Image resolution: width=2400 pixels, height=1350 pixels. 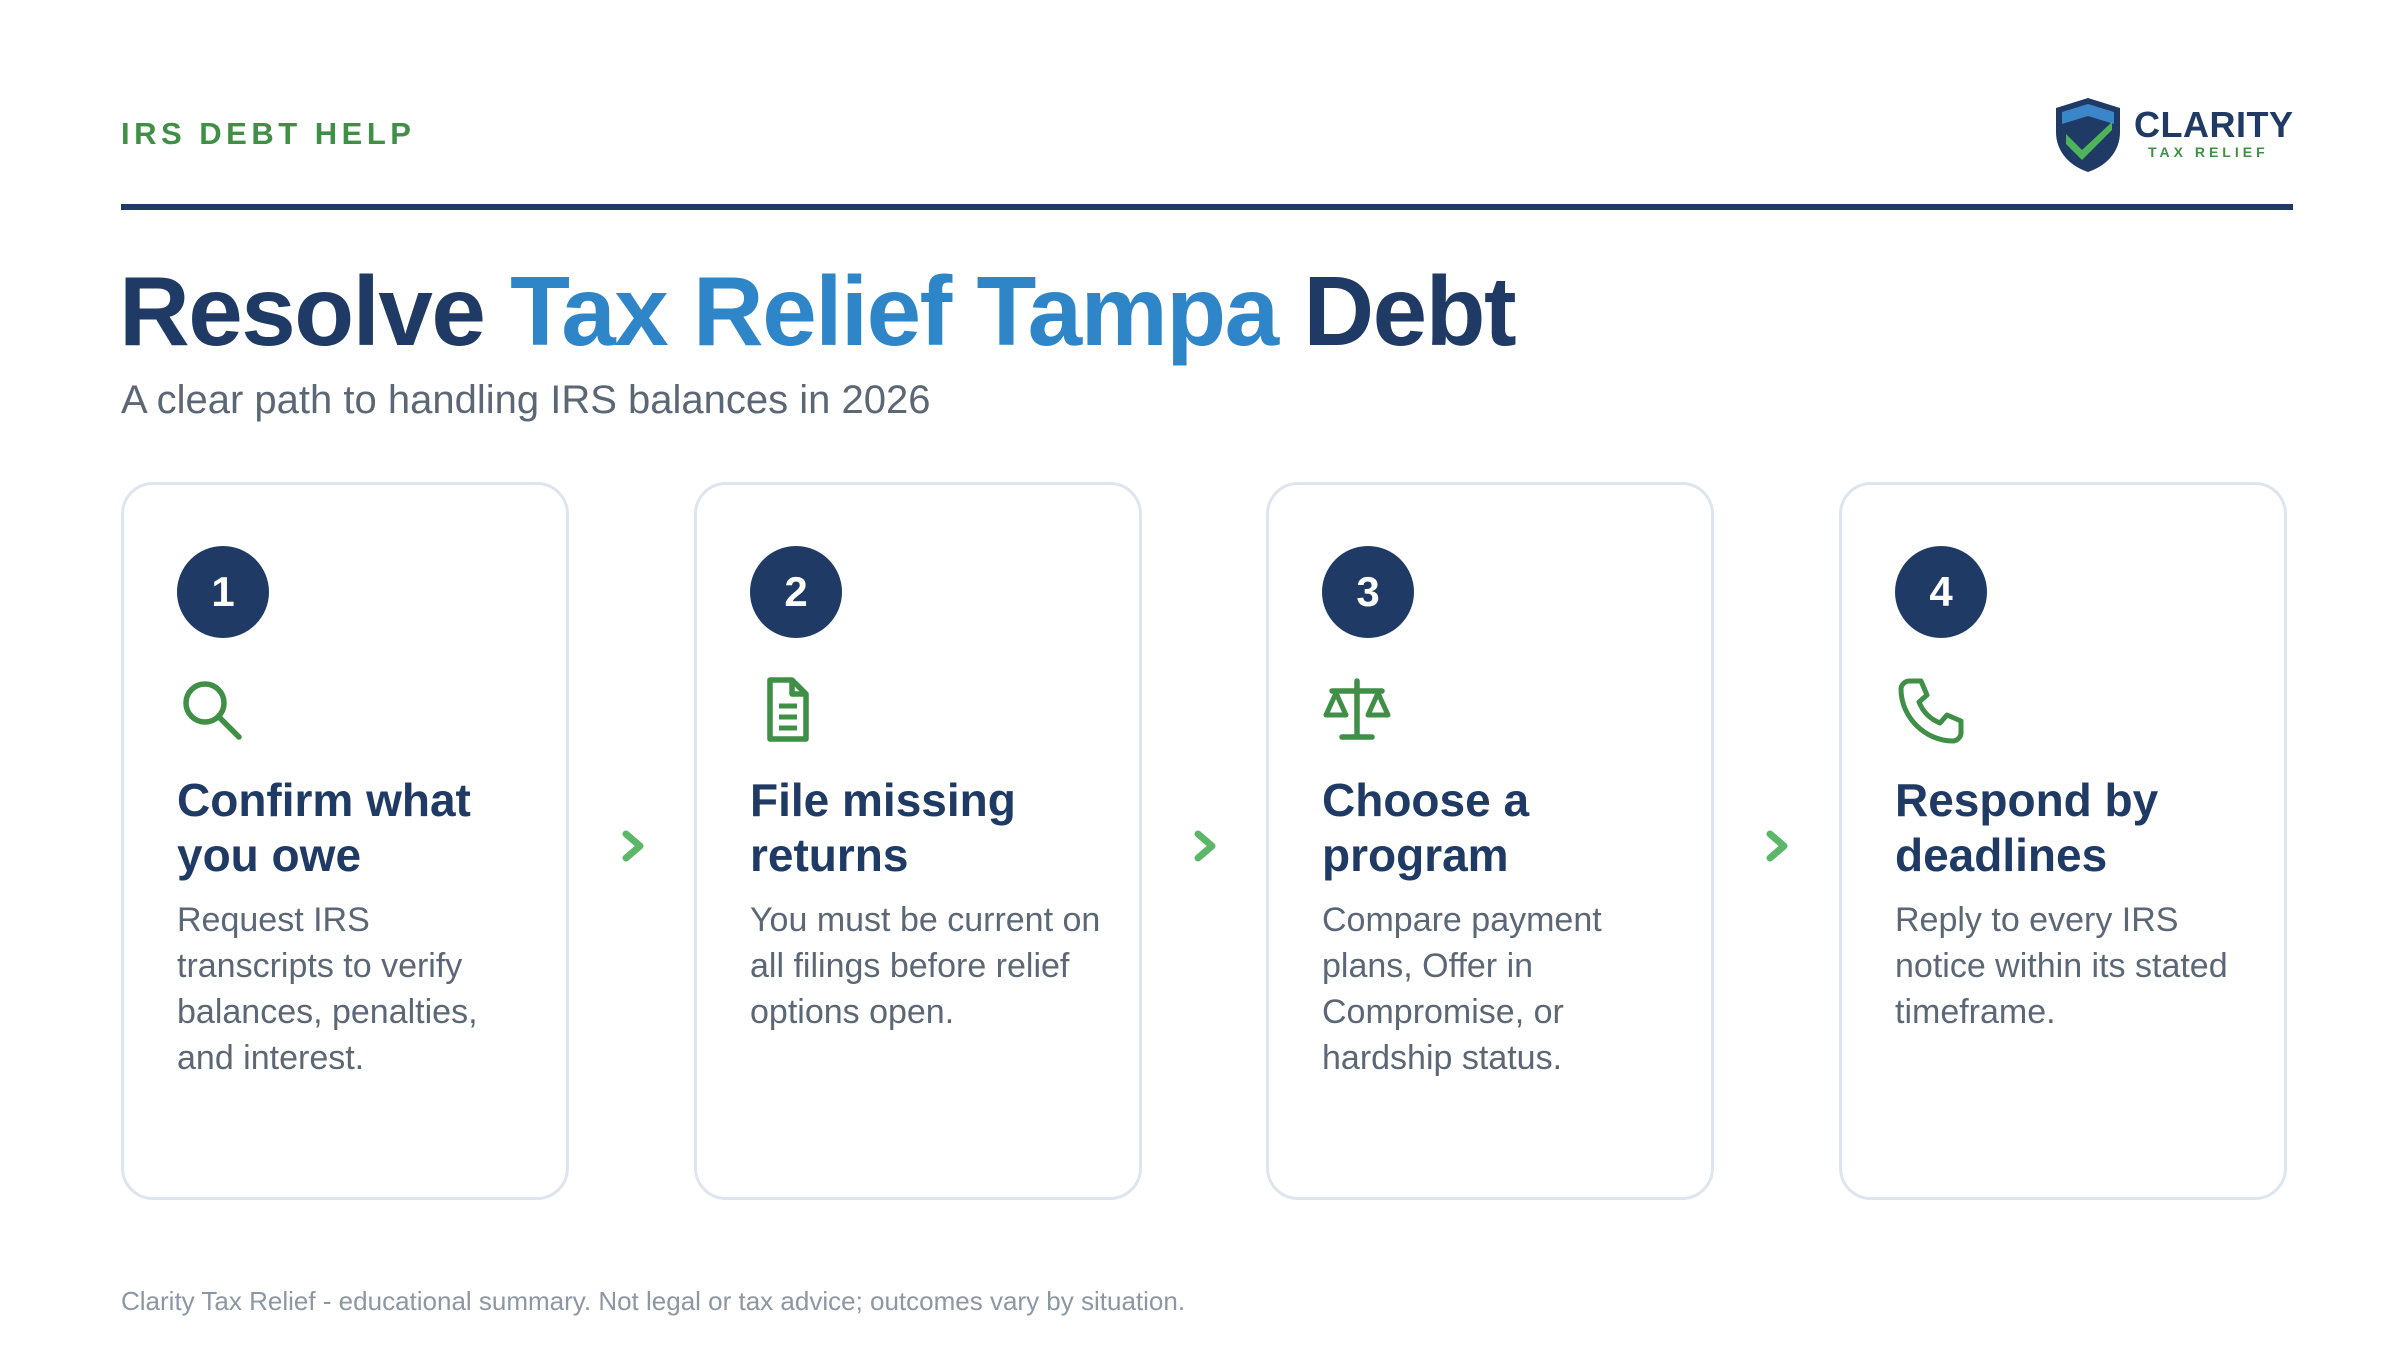 I want to click on logo-subtitle: TAX RELIEF, so click(x=2208, y=152).